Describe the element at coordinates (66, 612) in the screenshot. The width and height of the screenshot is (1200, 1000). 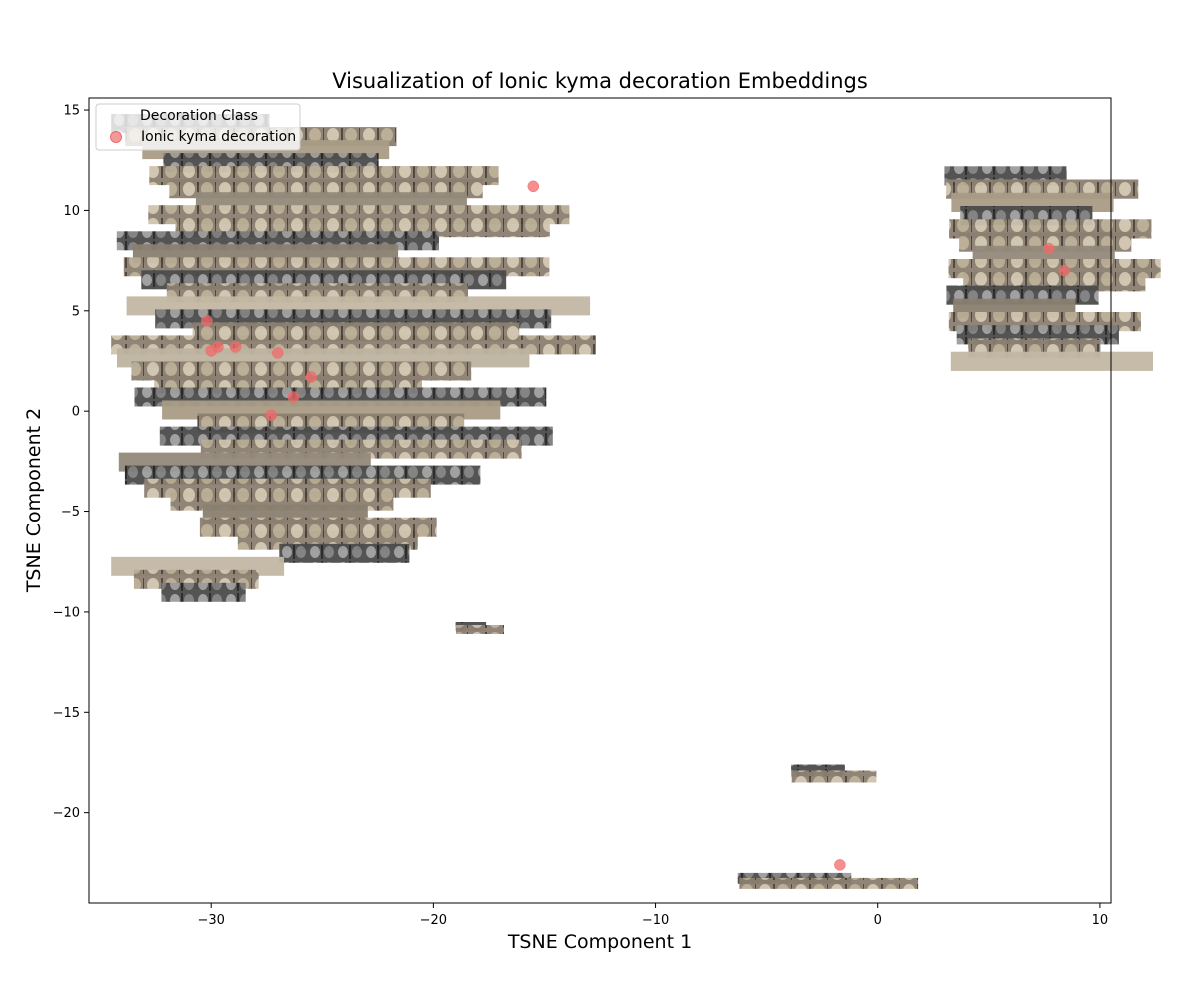
I see `y-tick-label: −10` at that location.